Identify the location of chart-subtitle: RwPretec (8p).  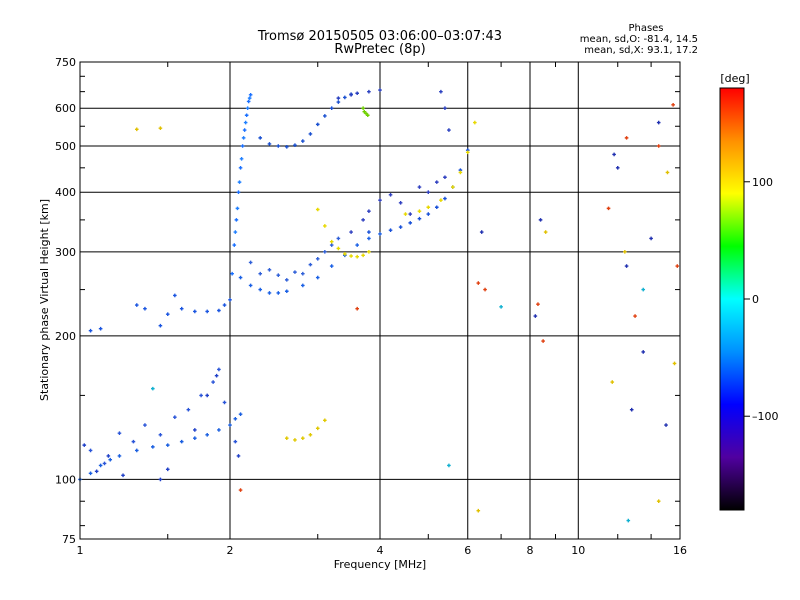
(379, 49).